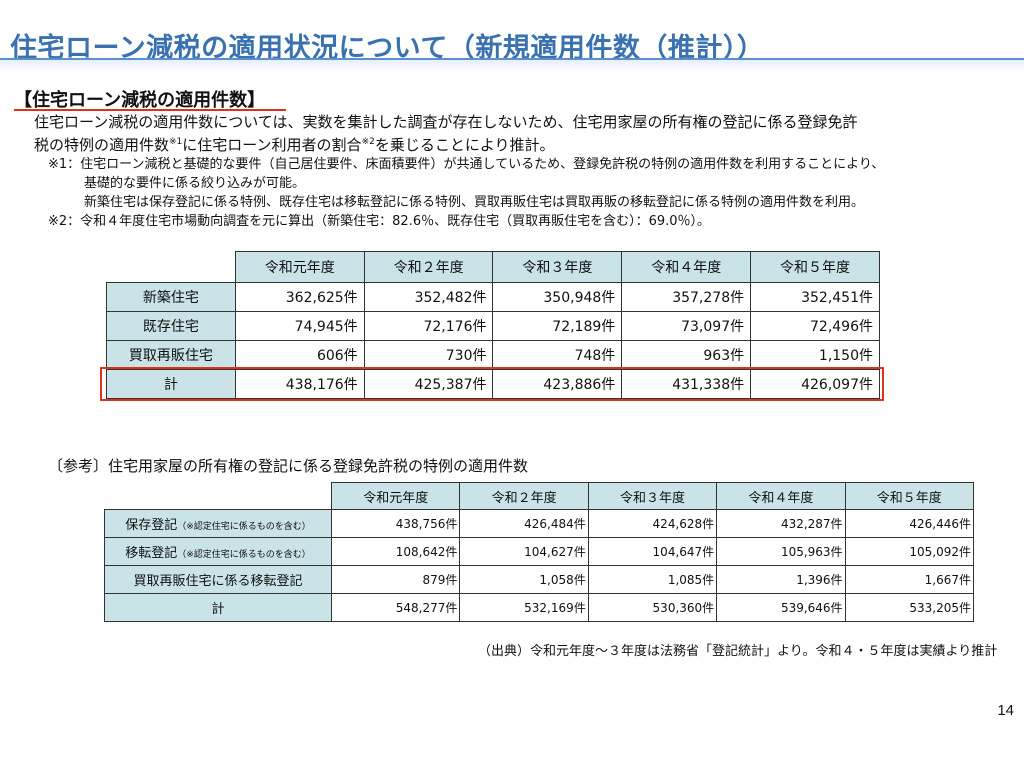 The height and width of the screenshot is (768, 1024). What do you see at coordinates (1005, 710) in the screenshot?
I see `page-number: 14` at bounding box center [1005, 710].